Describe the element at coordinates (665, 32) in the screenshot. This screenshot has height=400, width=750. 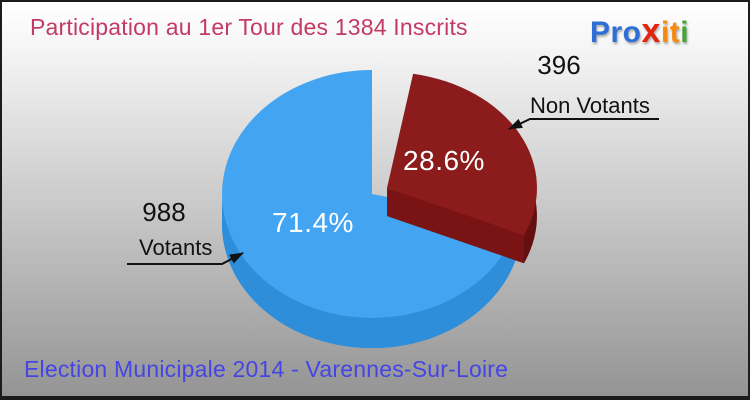
I see `logo-letter-i1: i` at that location.